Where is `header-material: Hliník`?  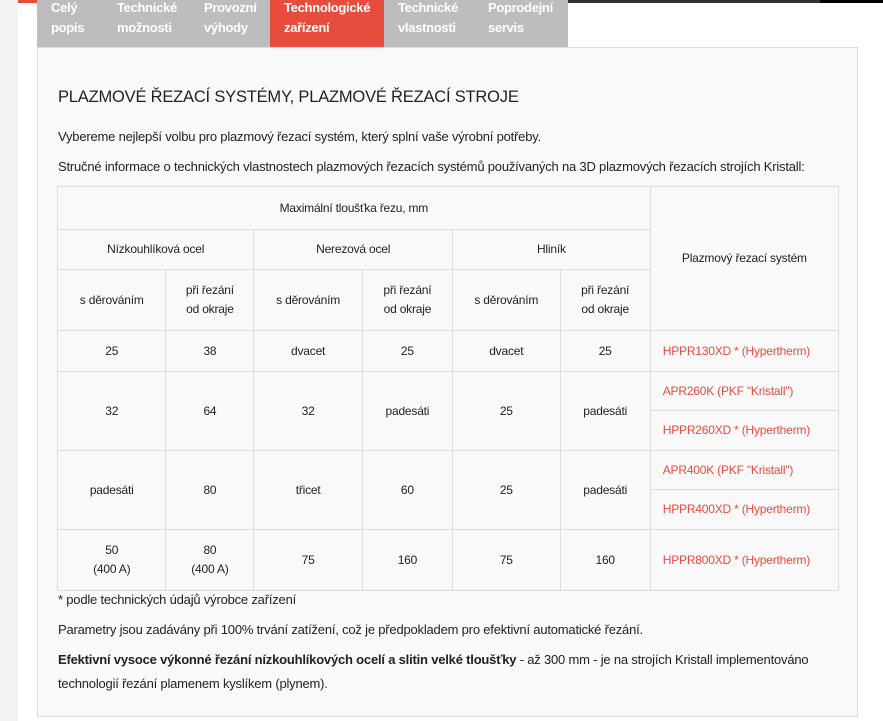
header-material: Hliník is located at coordinates (551, 249).